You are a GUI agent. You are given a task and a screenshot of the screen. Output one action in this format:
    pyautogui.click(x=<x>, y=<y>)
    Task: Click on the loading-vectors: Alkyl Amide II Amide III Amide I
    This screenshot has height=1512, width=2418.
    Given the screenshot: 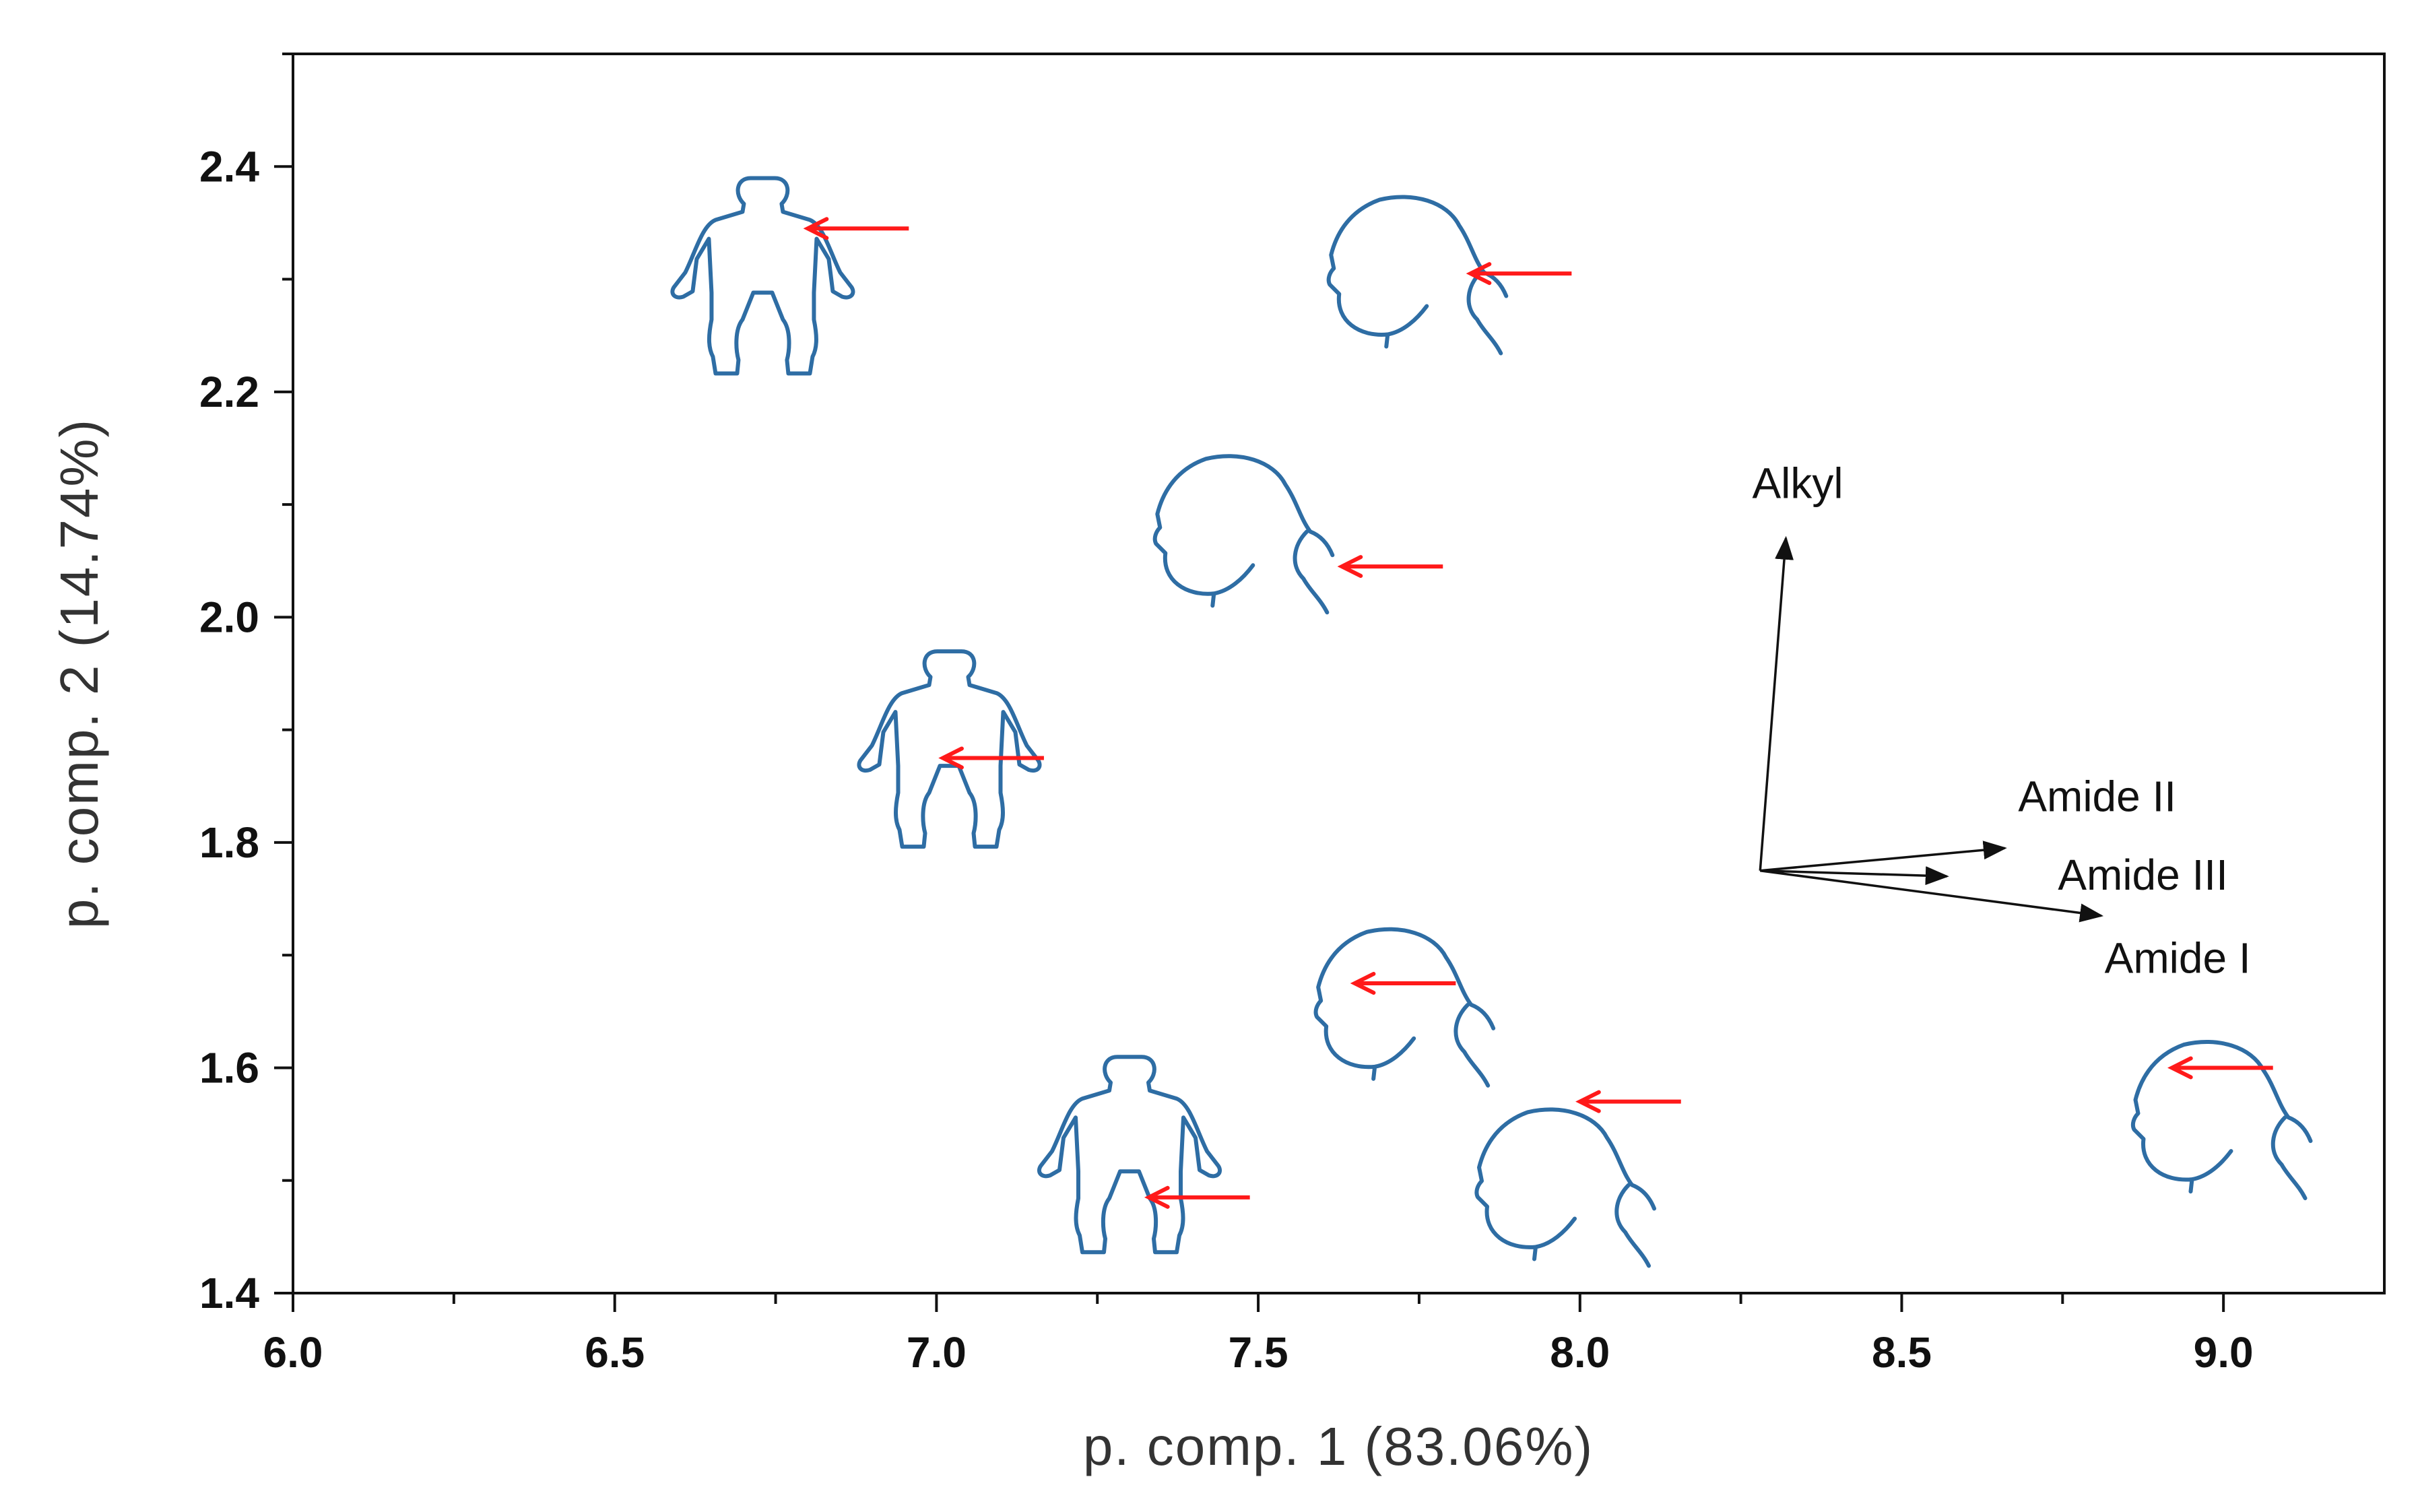 What is the action you would take?
    pyautogui.click(x=2001, y=720)
    